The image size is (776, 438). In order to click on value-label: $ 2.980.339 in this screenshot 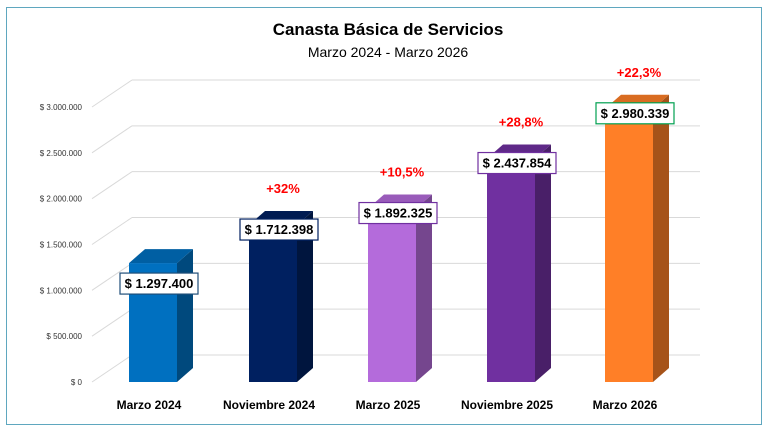, I will do `click(635, 113)`.